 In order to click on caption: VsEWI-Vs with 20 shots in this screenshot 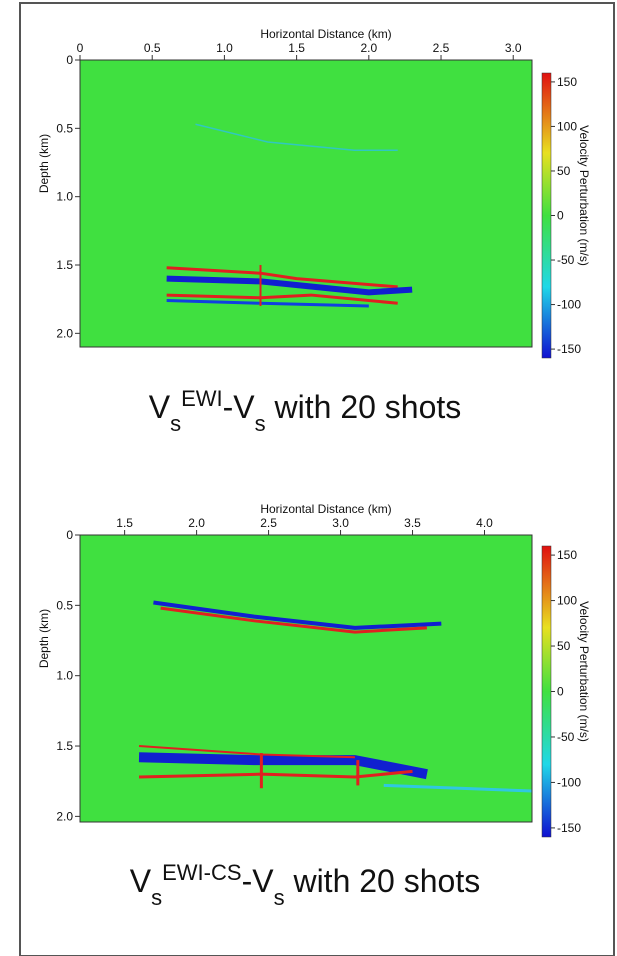, I will do `click(305, 411)`.